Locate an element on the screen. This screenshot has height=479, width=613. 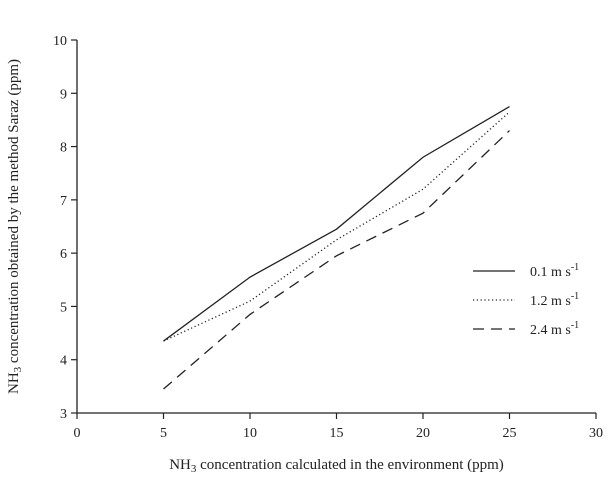
legend-label: 1.2 m s-1 is located at coordinates (554, 300).